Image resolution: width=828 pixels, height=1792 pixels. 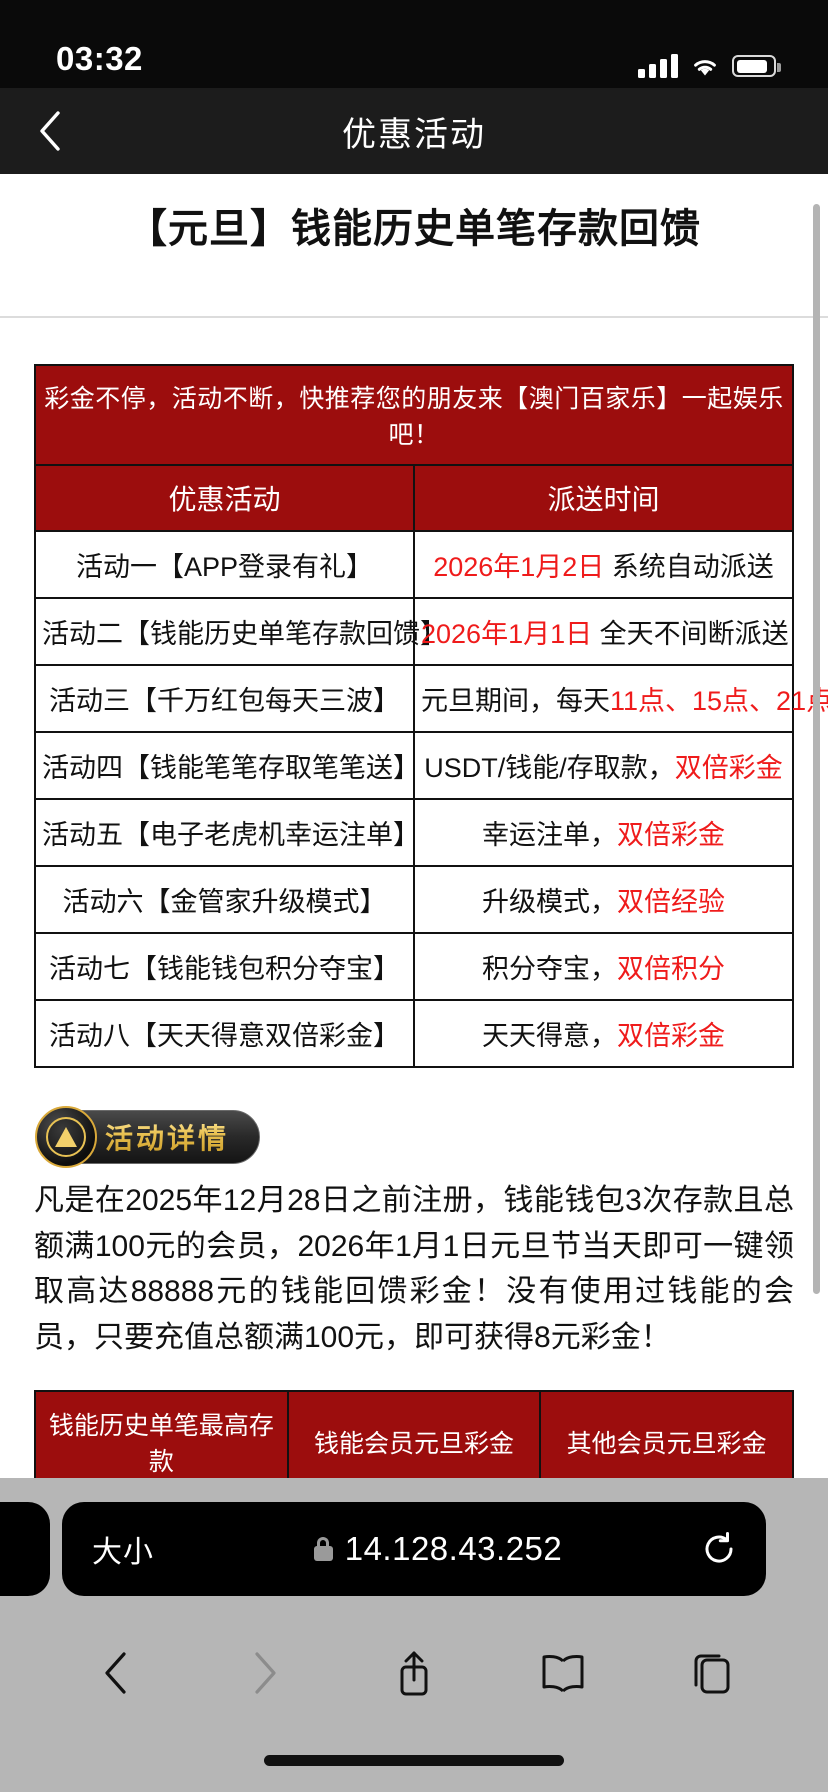 What do you see at coordinates (414, 134) in the screenshot?
I see `page-title: 优惠活动` at bounding box center [414, 134].